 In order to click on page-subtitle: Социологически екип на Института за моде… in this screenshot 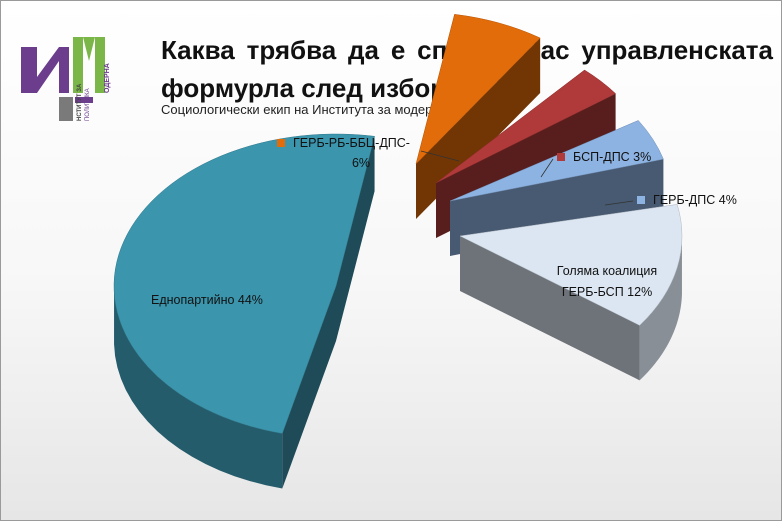, I will do `click(333, 109)`.